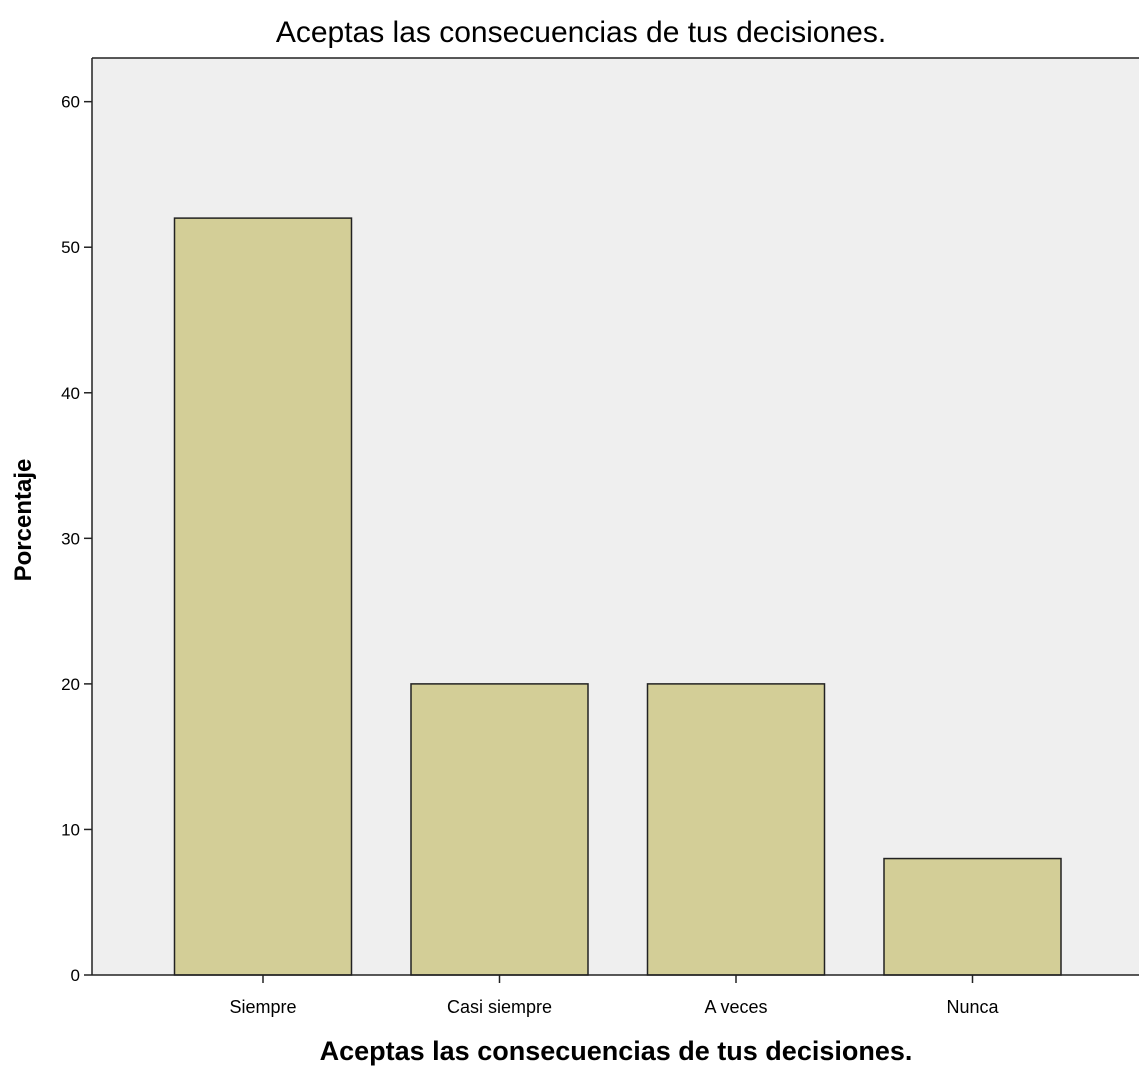 The image size is (1139, 1077). What do you see at coordinates (70, 538) in the screenshot?
I see `y-tick-label: 30` at bounding box center [70, 538].